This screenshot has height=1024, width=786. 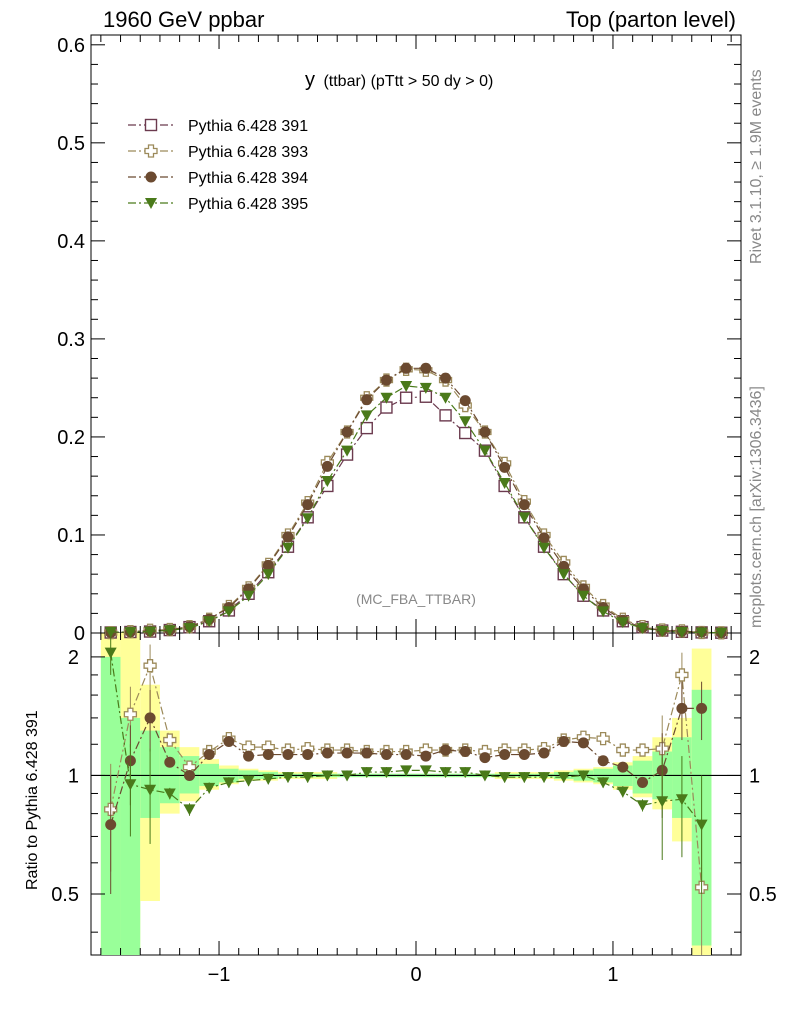 What do you see at coordinates (248, 126) in the screenshot?
I see `legend-label-0: Pythia 6.428 391` at bounding box center [248, 126].